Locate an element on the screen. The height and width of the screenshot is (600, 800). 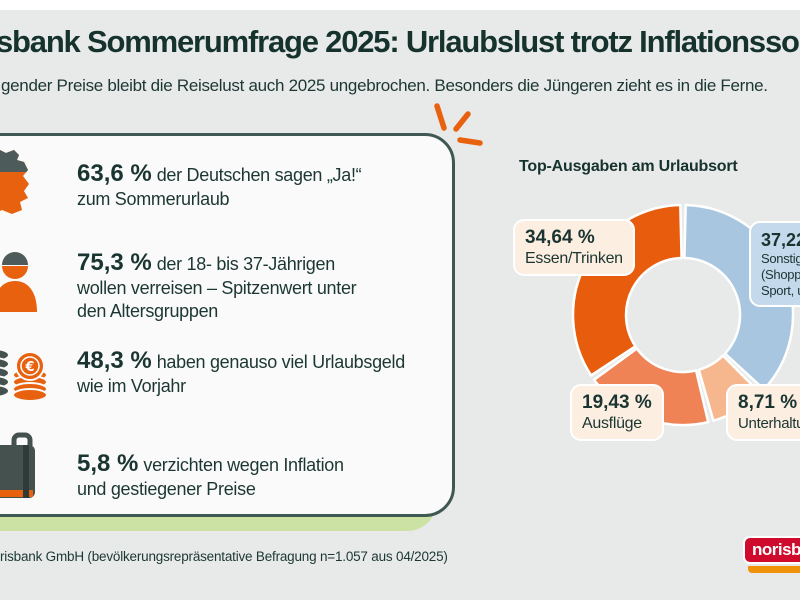
norisbank-logo: norisbank is located at coordinates (771, 550).